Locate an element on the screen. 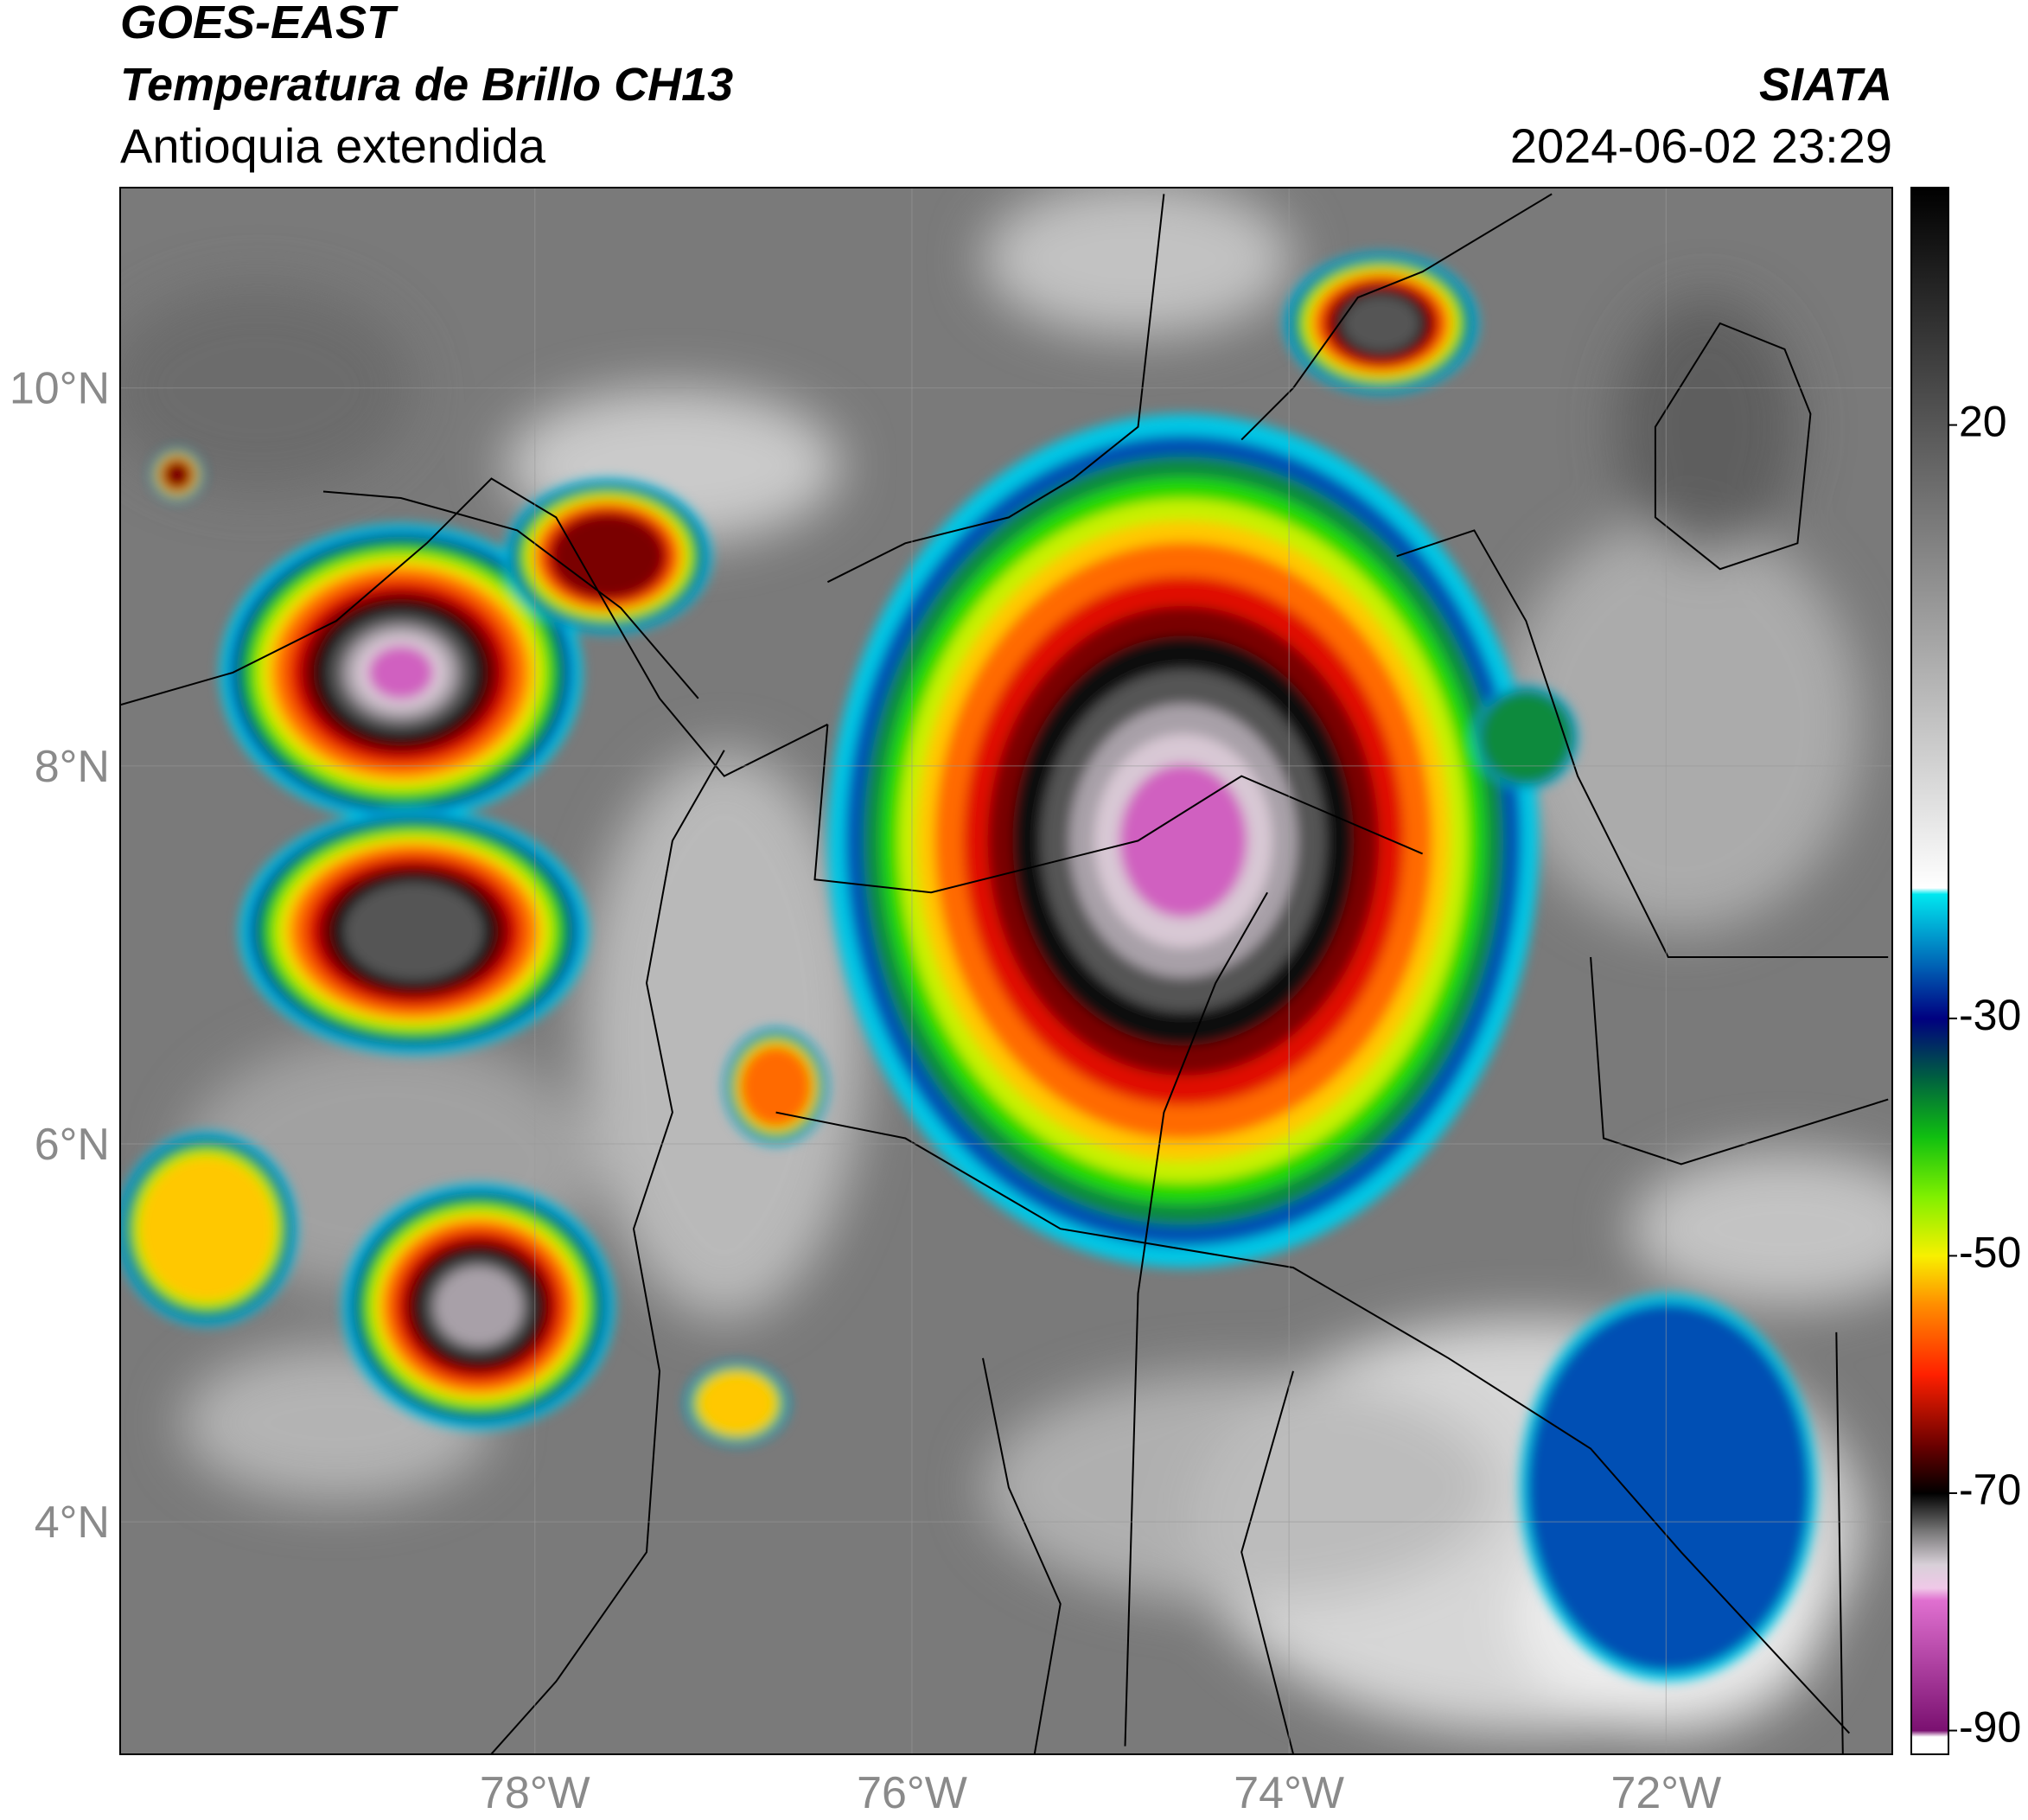 The height and width of the screenshot is (1820, 2028). lon-tick-label: 72°W is located at coordinates (1666, 1792).